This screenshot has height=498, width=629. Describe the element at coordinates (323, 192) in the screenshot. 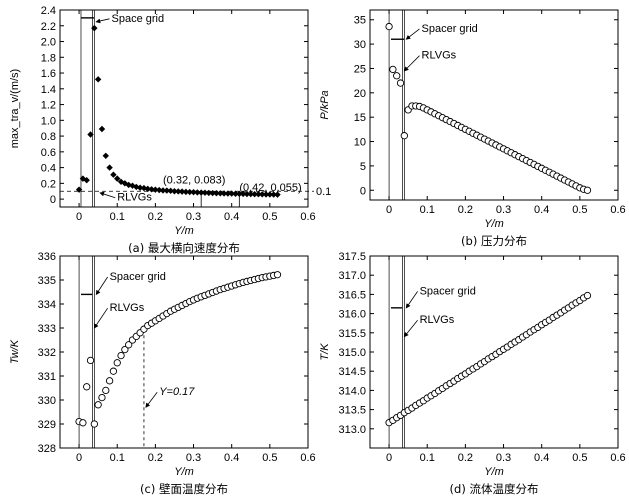

I see `threshold-label: 0.1` at that location.